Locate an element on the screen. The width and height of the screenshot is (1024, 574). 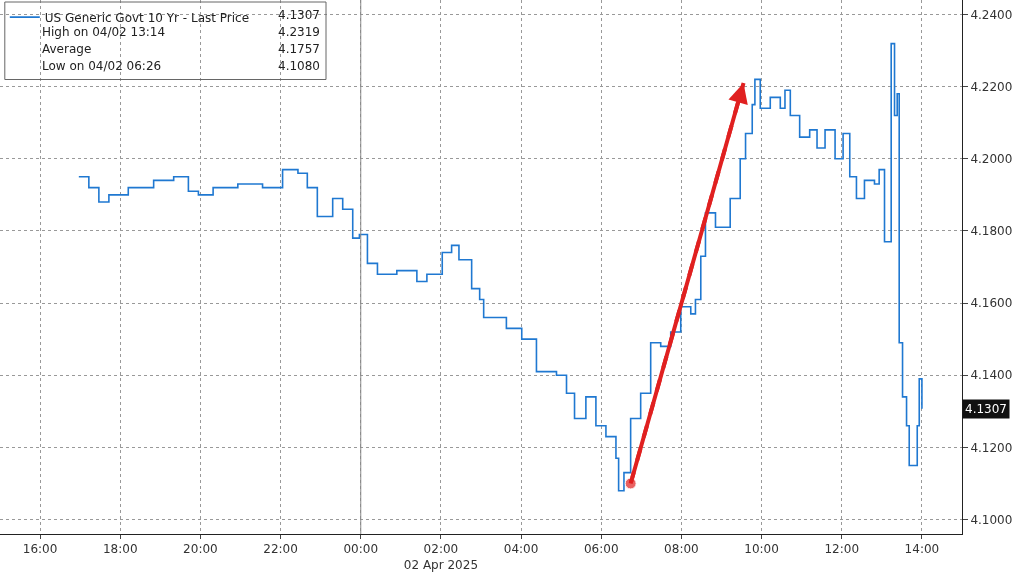
annotation: High on 04/02 13:14 is located at coordinates (104, 32).